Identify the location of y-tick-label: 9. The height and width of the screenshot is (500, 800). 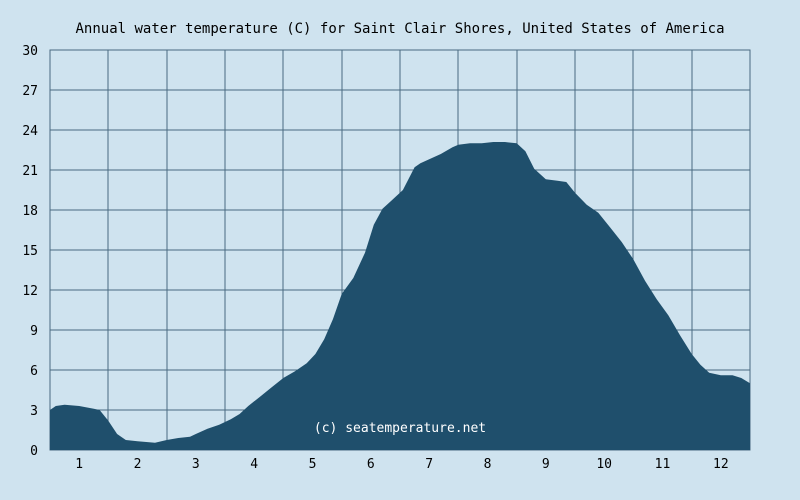
(34, 331).